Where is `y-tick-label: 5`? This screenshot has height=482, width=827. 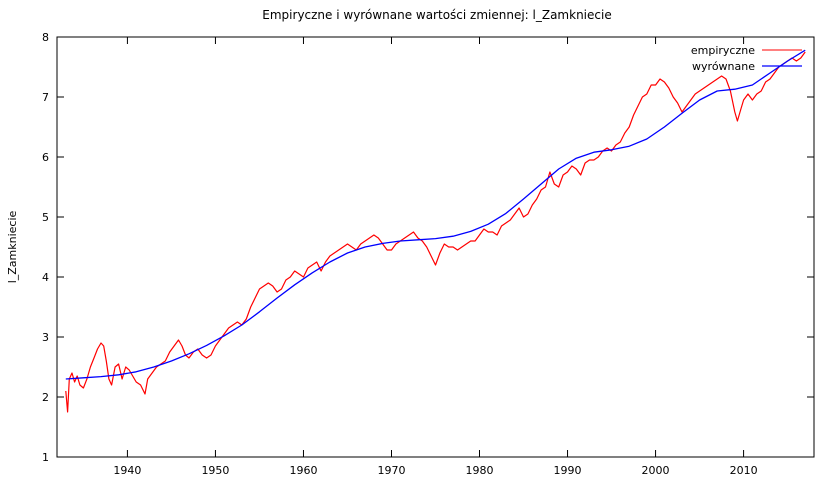
y-tick-label: 5 is located at coordinates (45, 217).